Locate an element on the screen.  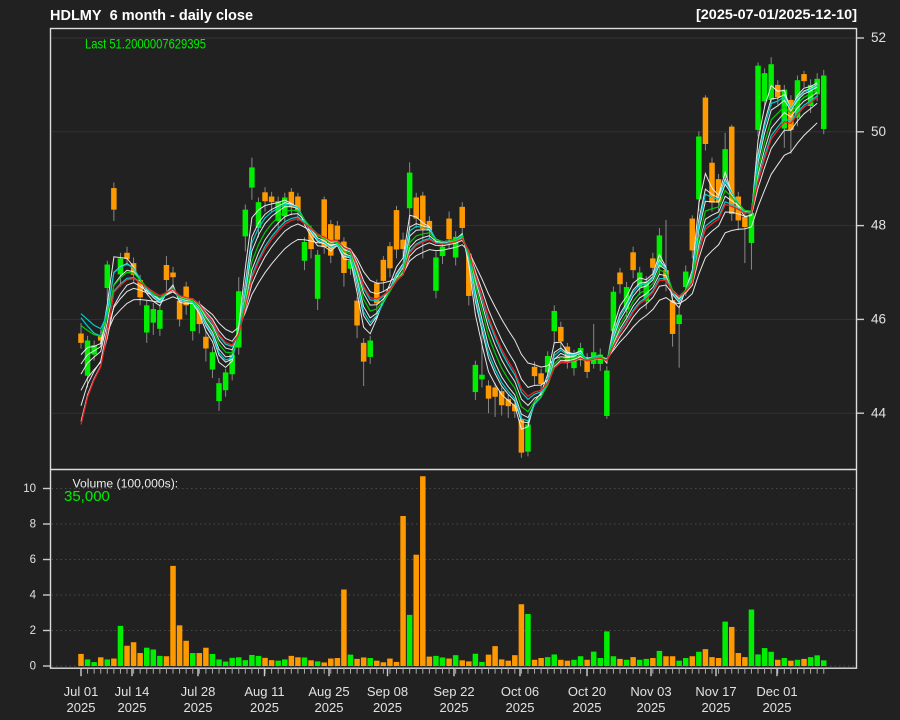
svg-text: Dec 01 is located at coordinates (776, 691).